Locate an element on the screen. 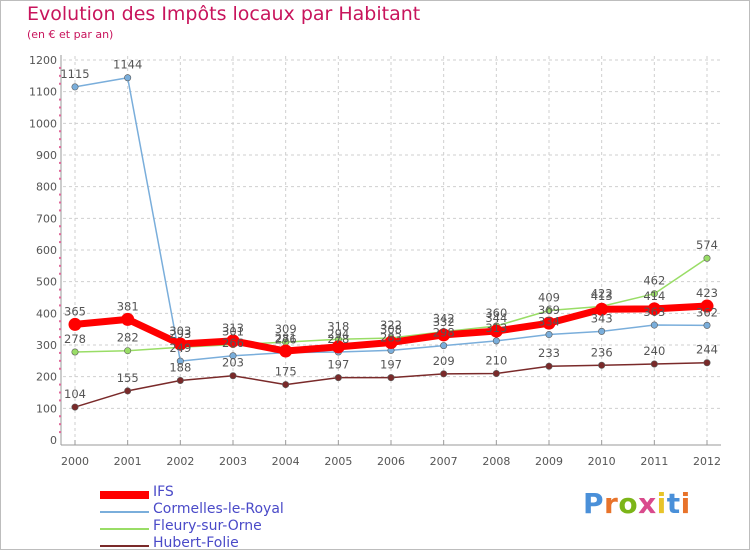 The image size is (750, 554). data-label: 155 is located at coordinates (128, 378).